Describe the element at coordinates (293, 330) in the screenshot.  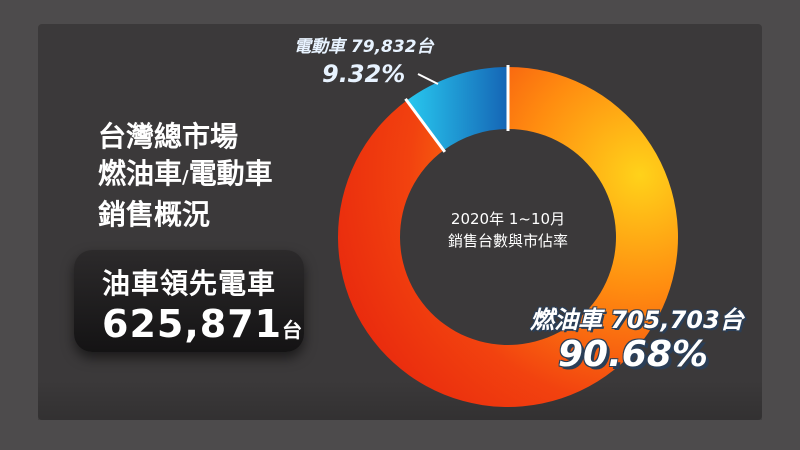
I see `highlight-unit: 台` at that location.